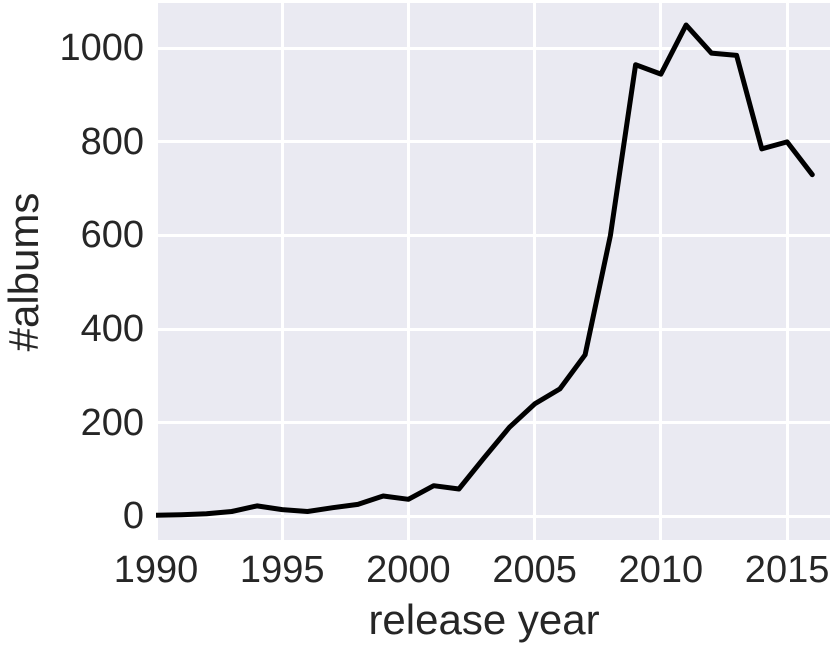 This screenshot has width=830, height=647. Describe the element at coordinates (133, 516) in the screenshot. I see `y-tick-label: 0` at that location.